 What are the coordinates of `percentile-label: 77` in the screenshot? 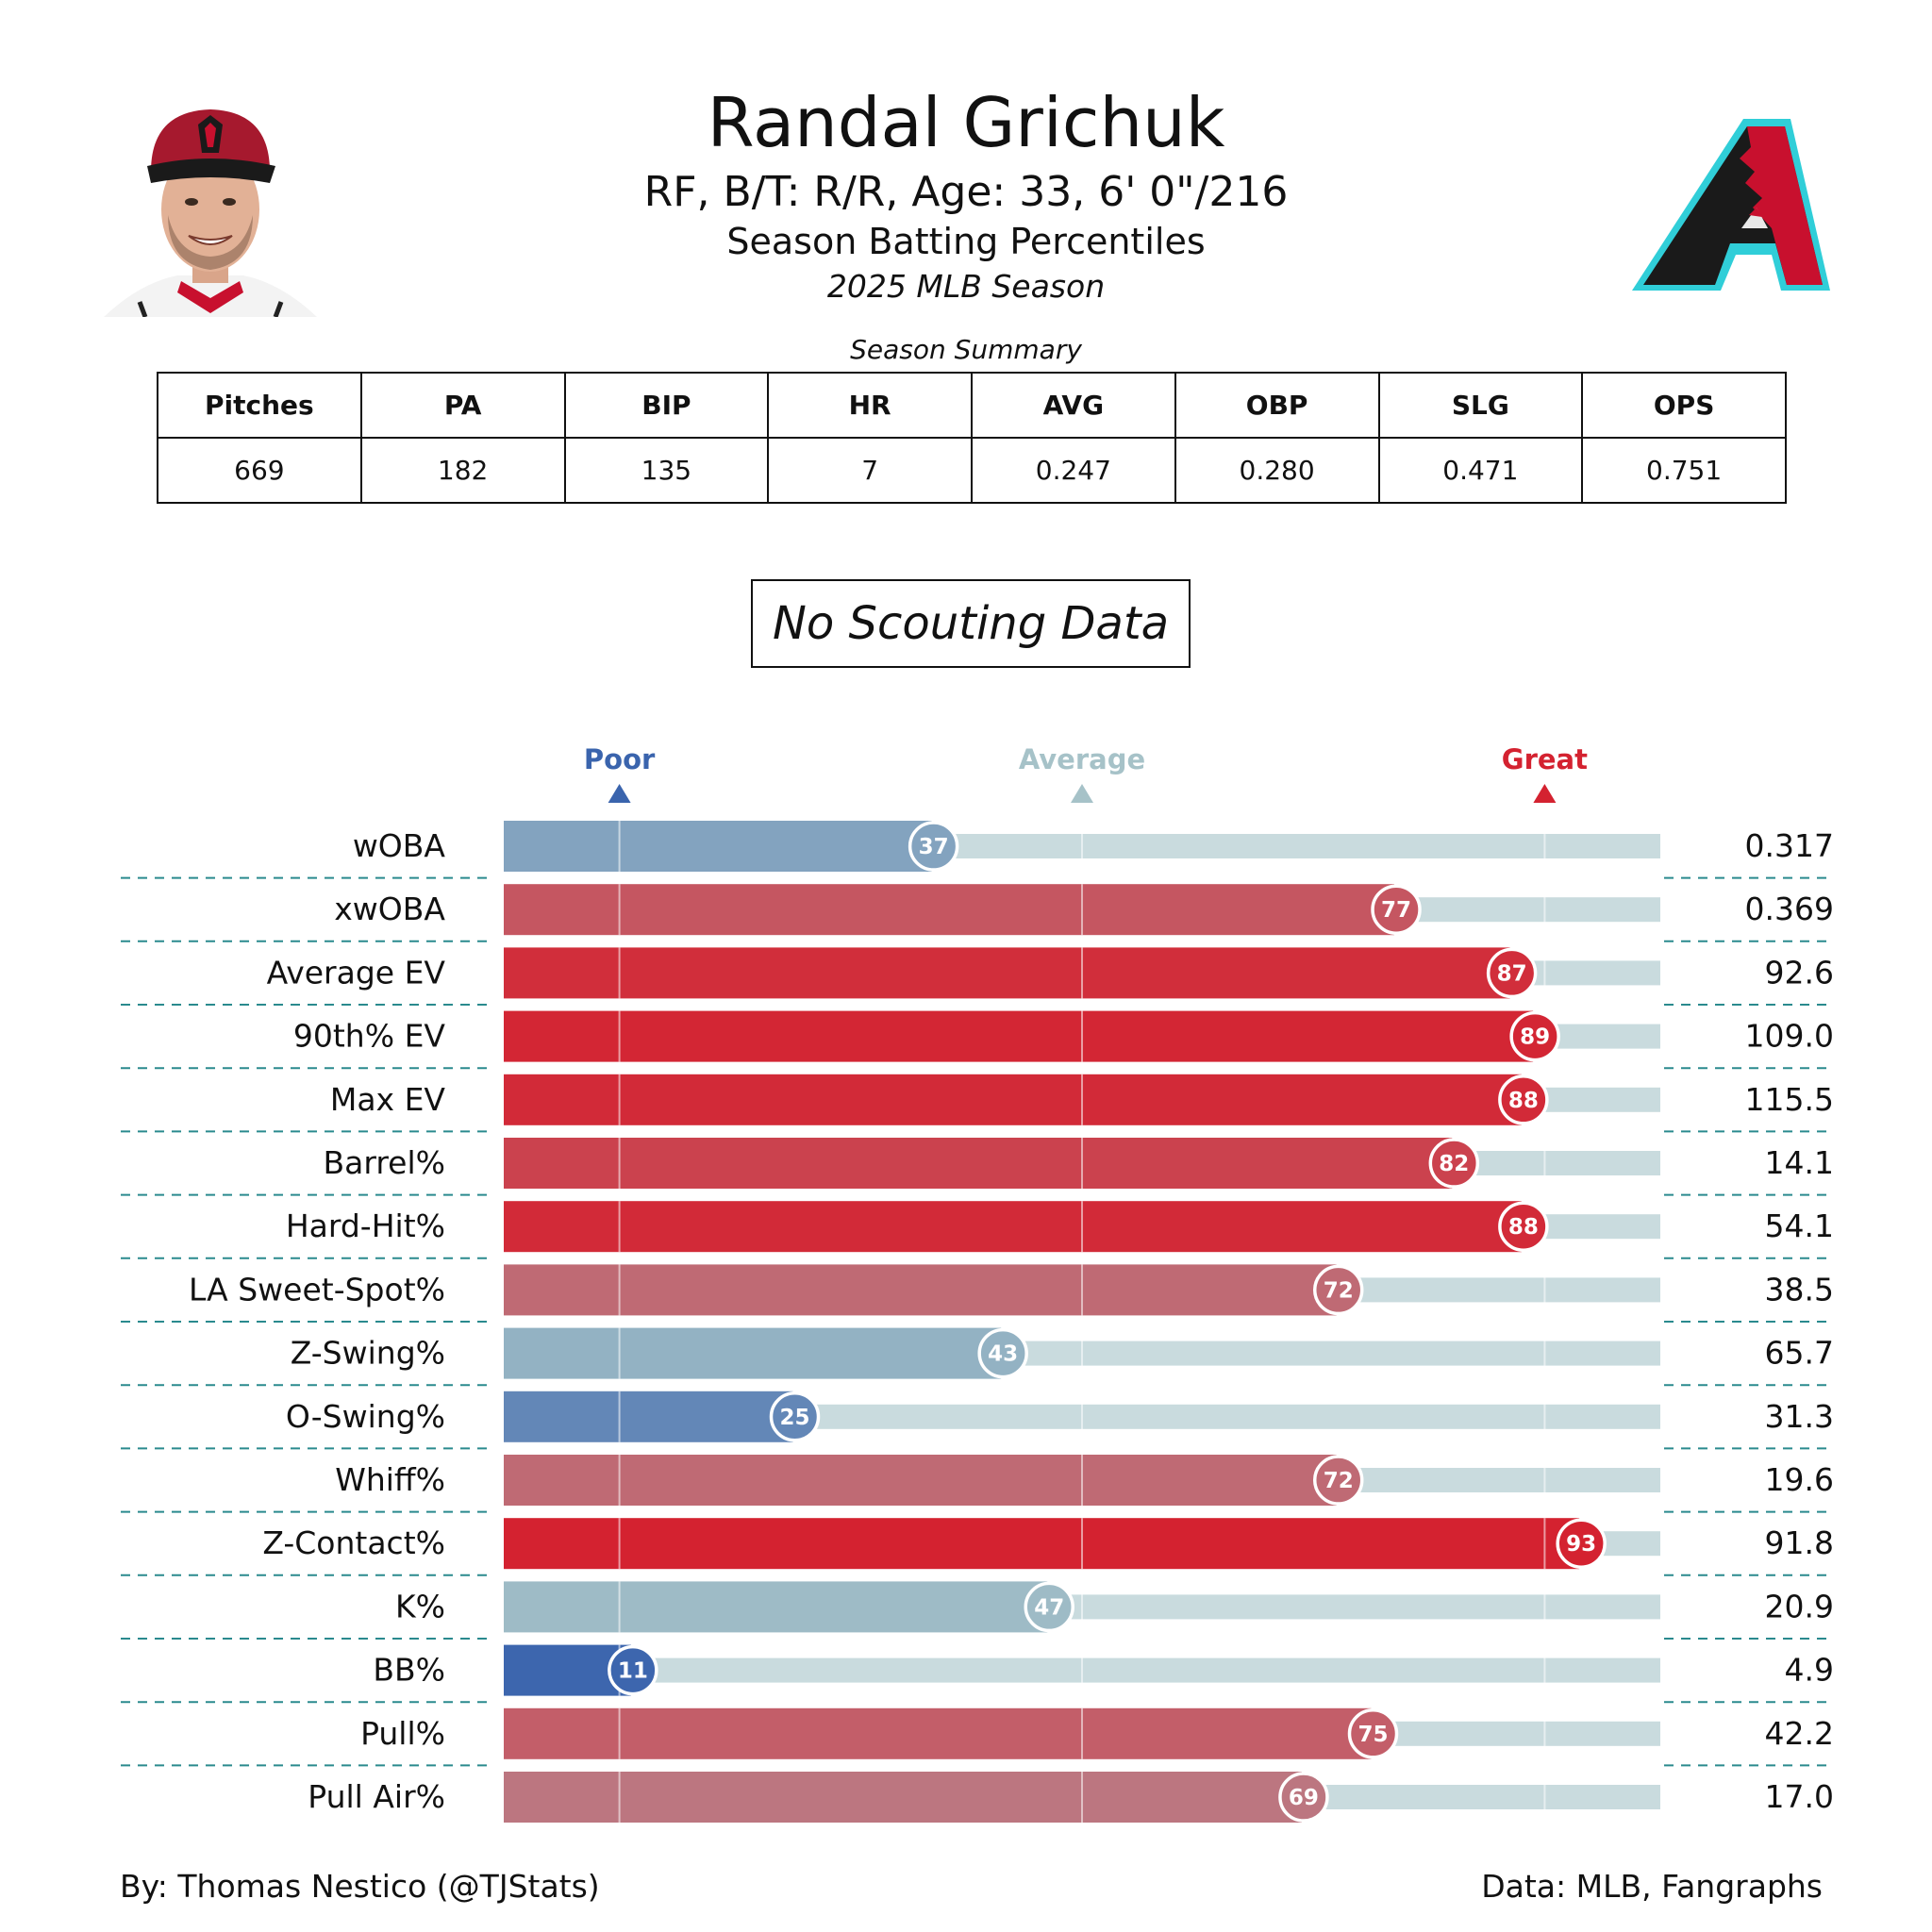 It's located at (1396, 910).